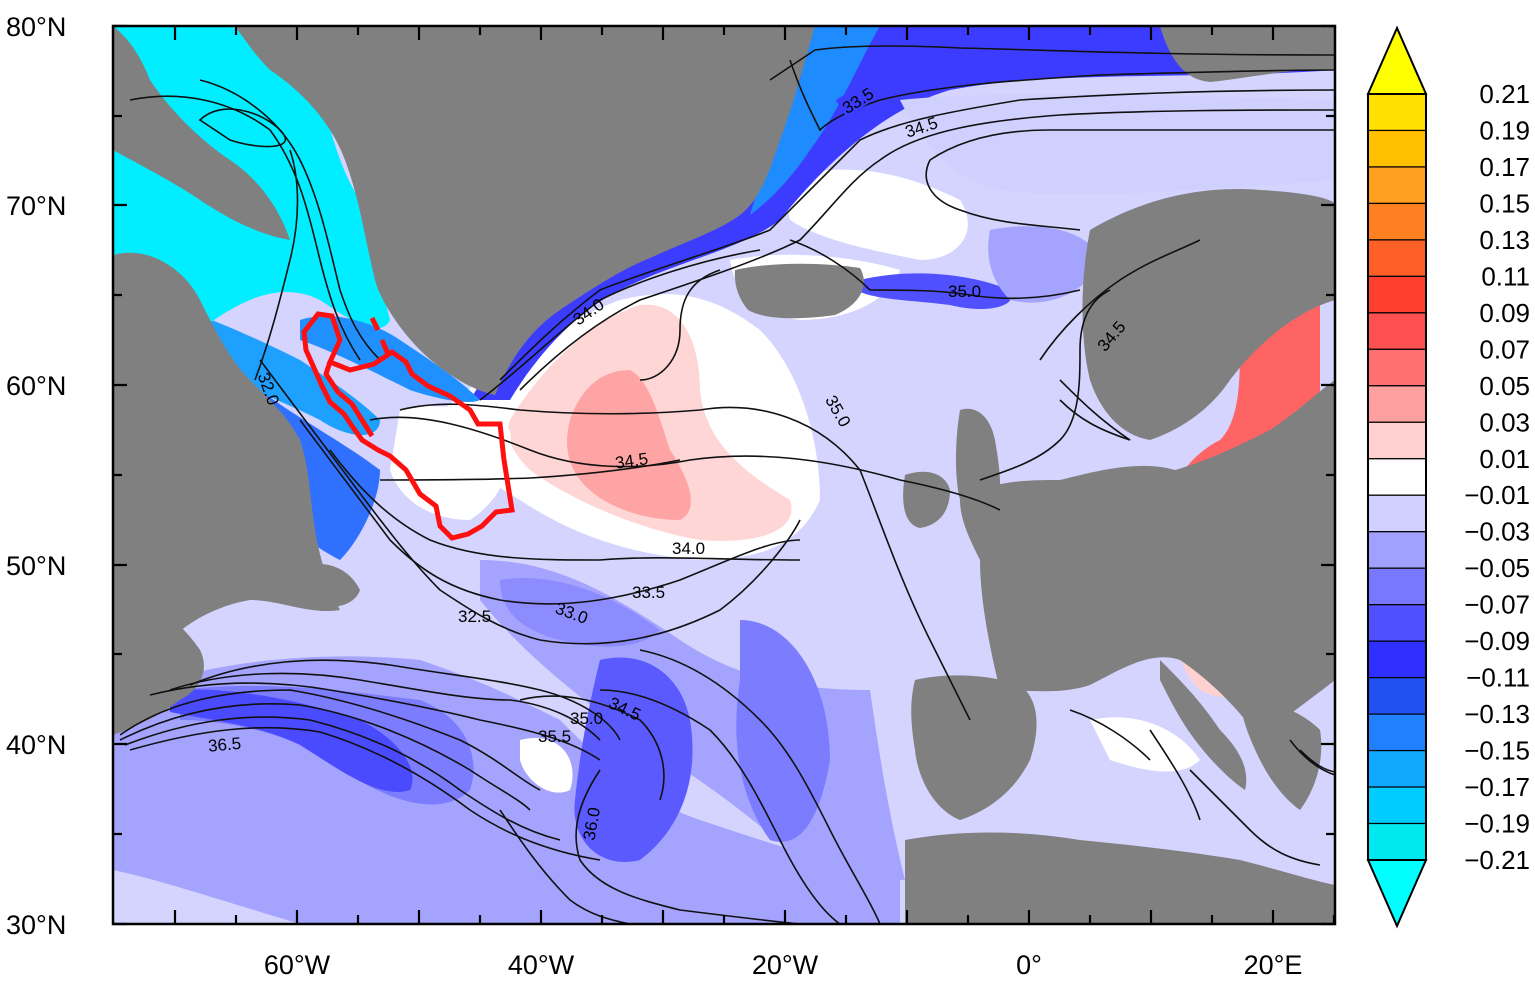  I want to click on longitude-labels: 60°W 40°W 20°W 0° 20°E, so click(783, 965).